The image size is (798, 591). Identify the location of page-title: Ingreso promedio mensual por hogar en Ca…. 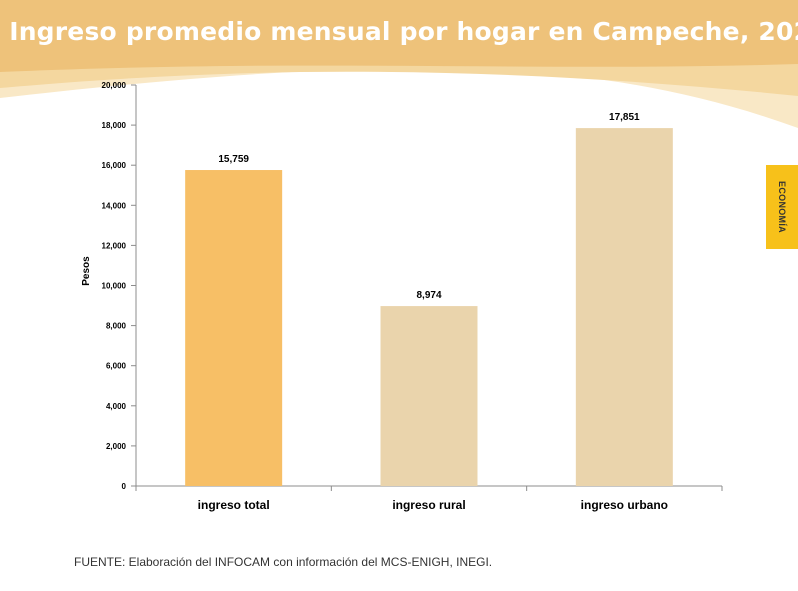
(403, 31).